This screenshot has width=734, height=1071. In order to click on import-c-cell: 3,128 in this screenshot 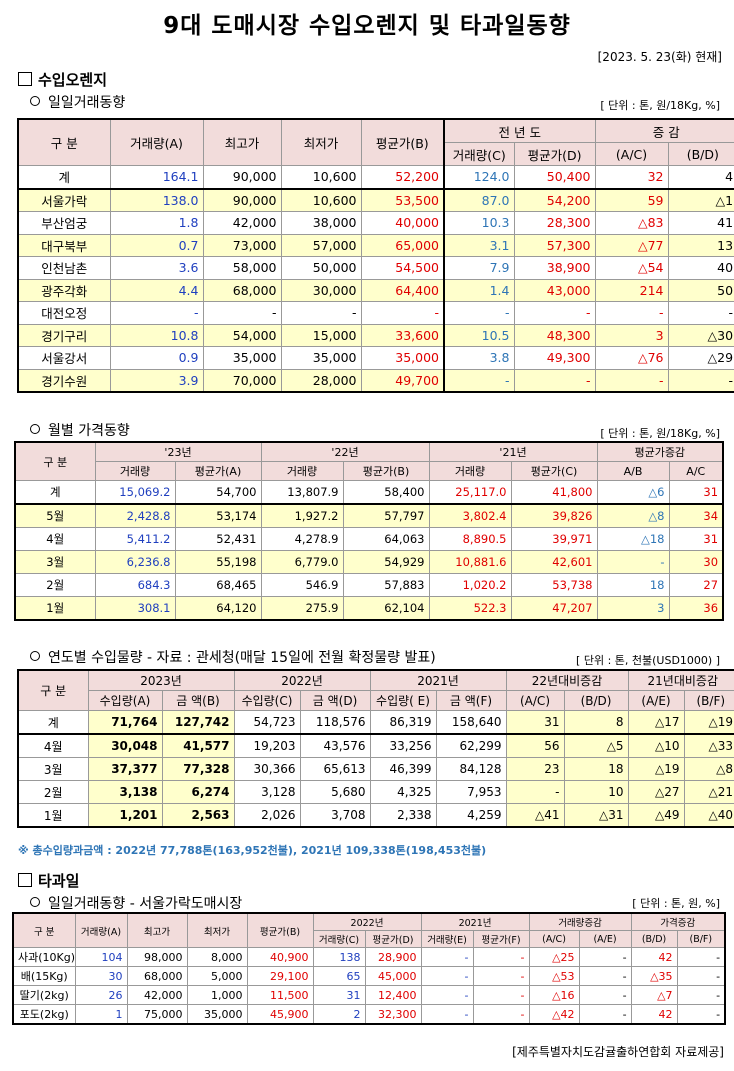, I will do `click(267, 792)`.